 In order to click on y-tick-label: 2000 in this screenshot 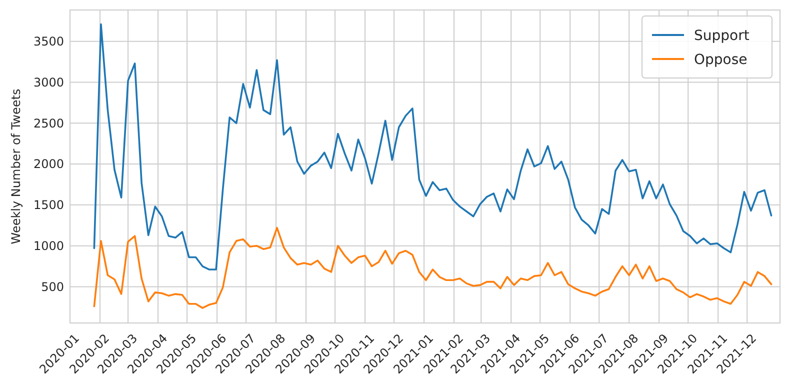, I will do `click(48, 164)`.